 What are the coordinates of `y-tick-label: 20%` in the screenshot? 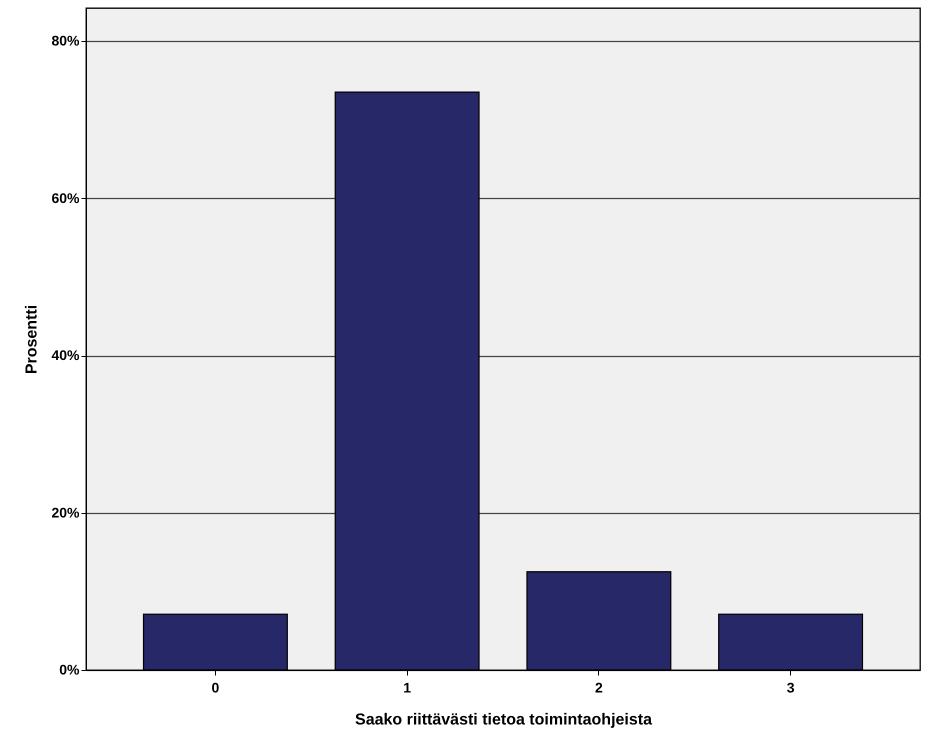 It's located at (65, 512).